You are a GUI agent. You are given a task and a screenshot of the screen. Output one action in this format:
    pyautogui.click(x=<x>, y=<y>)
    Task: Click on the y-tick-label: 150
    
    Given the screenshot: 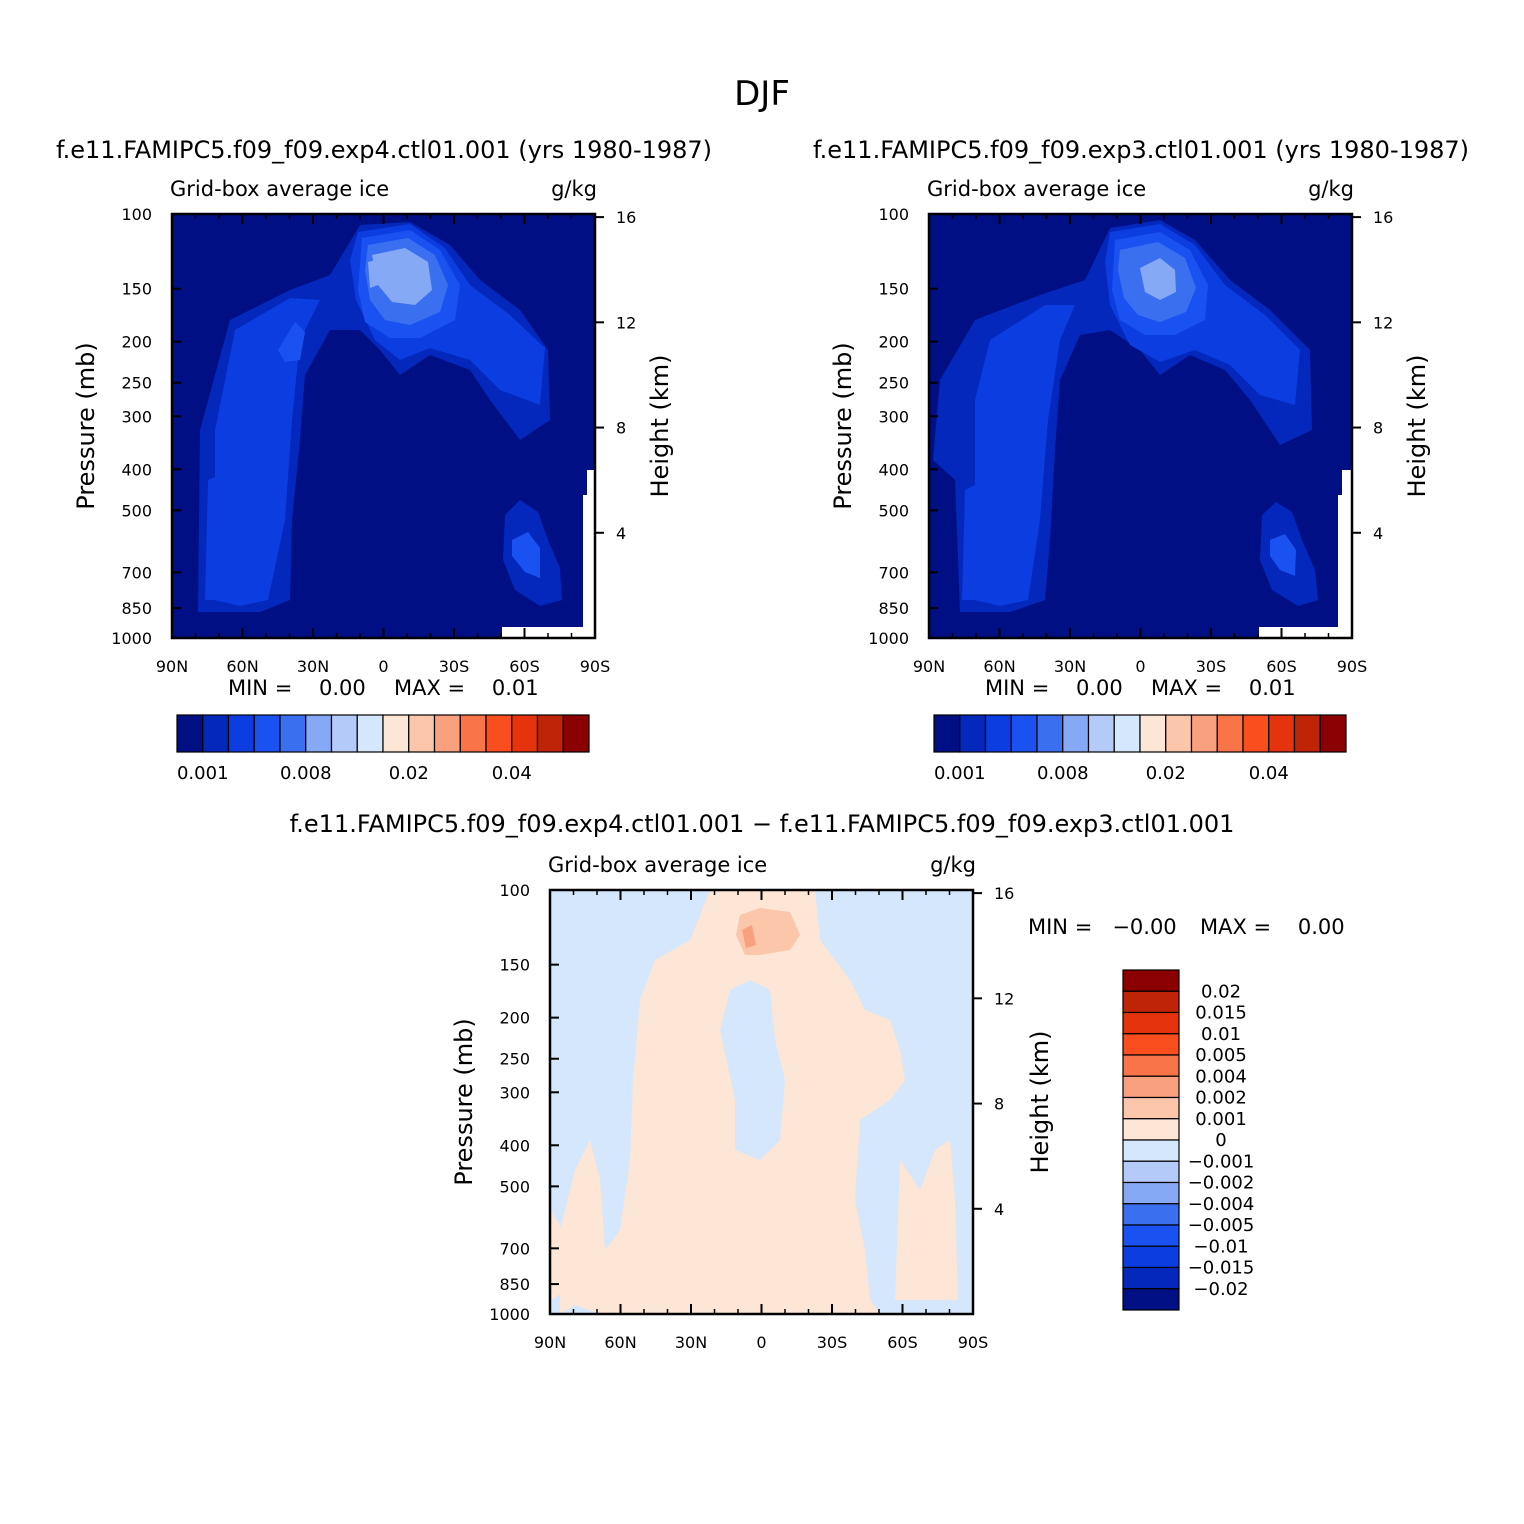 What is the action you would take?
    pyautogui.click(x=514, y=965)
    